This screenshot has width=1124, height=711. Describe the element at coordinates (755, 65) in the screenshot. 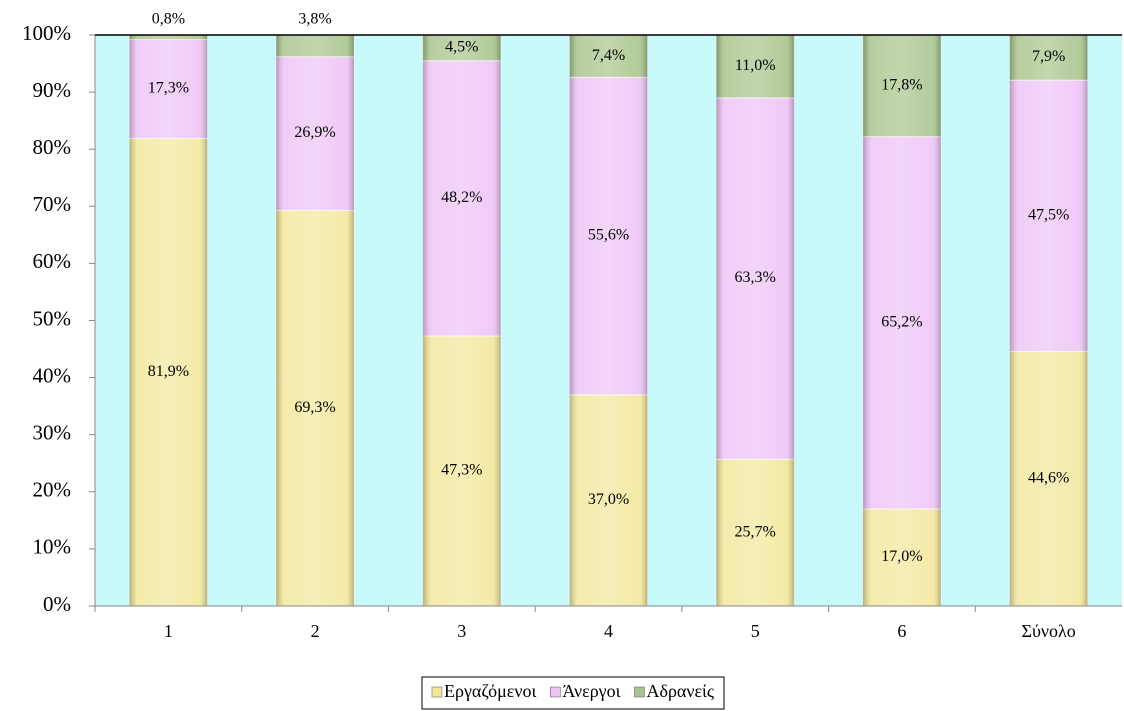

I see `value-label: 11,0%` at that location.